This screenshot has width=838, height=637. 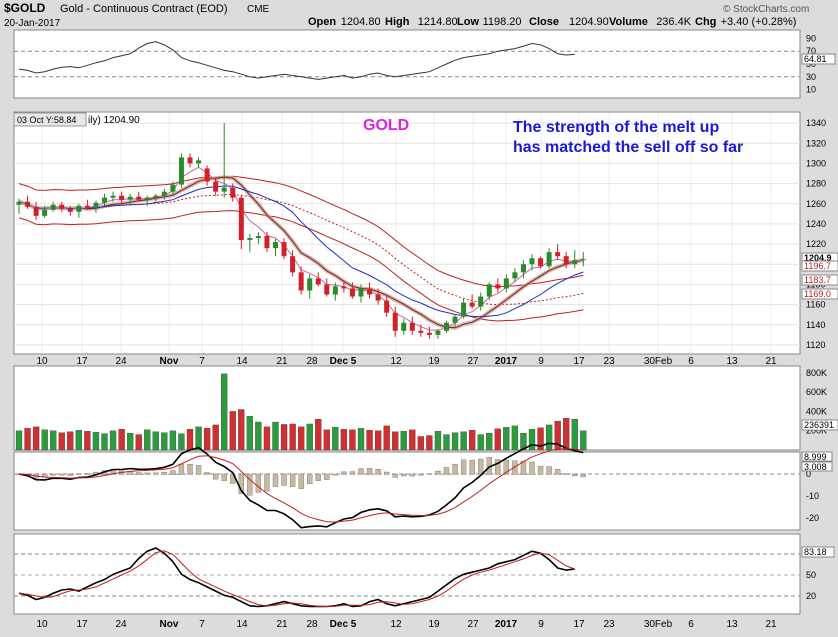 What do you see at coordinates (473, 624) in the screenshot?
I see `x-tick-label-bottom: 27` at bounding box center [473, 624].